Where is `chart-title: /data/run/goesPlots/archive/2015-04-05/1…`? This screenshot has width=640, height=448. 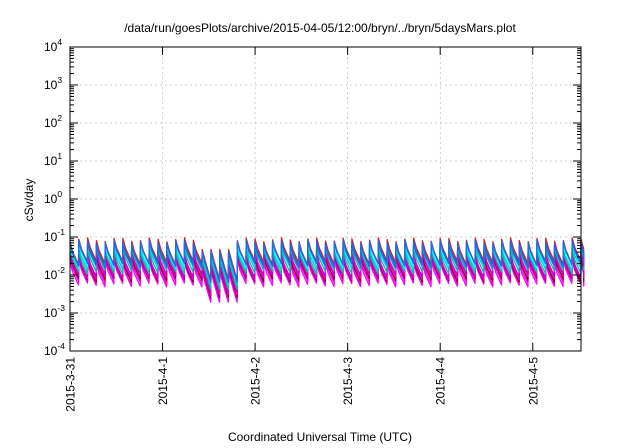
chart-title: /data/run/goesPlots/archive/2015-04-05/1… is located at coordinates (320, 28).